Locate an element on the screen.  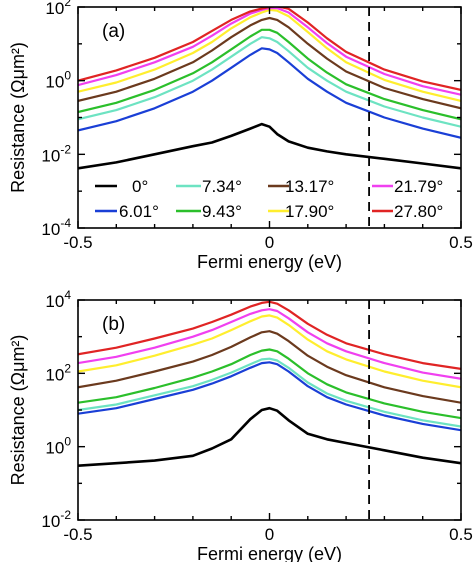
panel-a-ytick-label-2: 10⁰ is located at coordinates (58, 80).